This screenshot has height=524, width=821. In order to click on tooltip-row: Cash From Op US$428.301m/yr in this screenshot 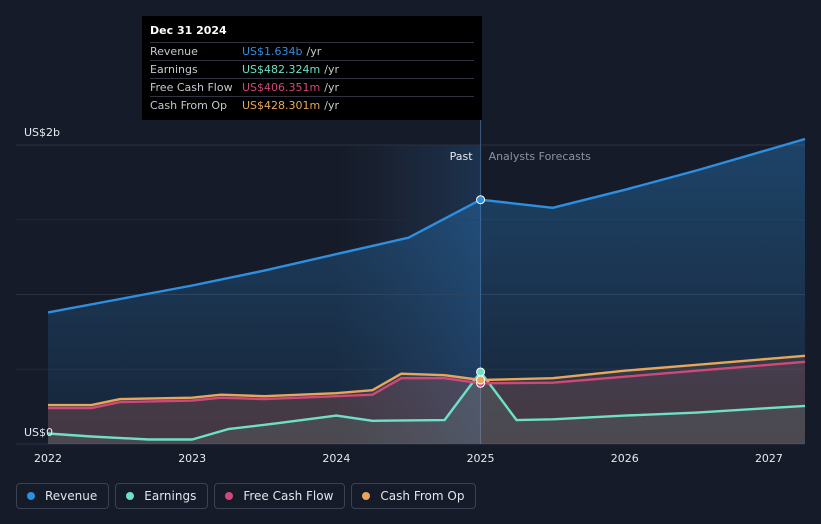, I will do `click(312, 105)`.